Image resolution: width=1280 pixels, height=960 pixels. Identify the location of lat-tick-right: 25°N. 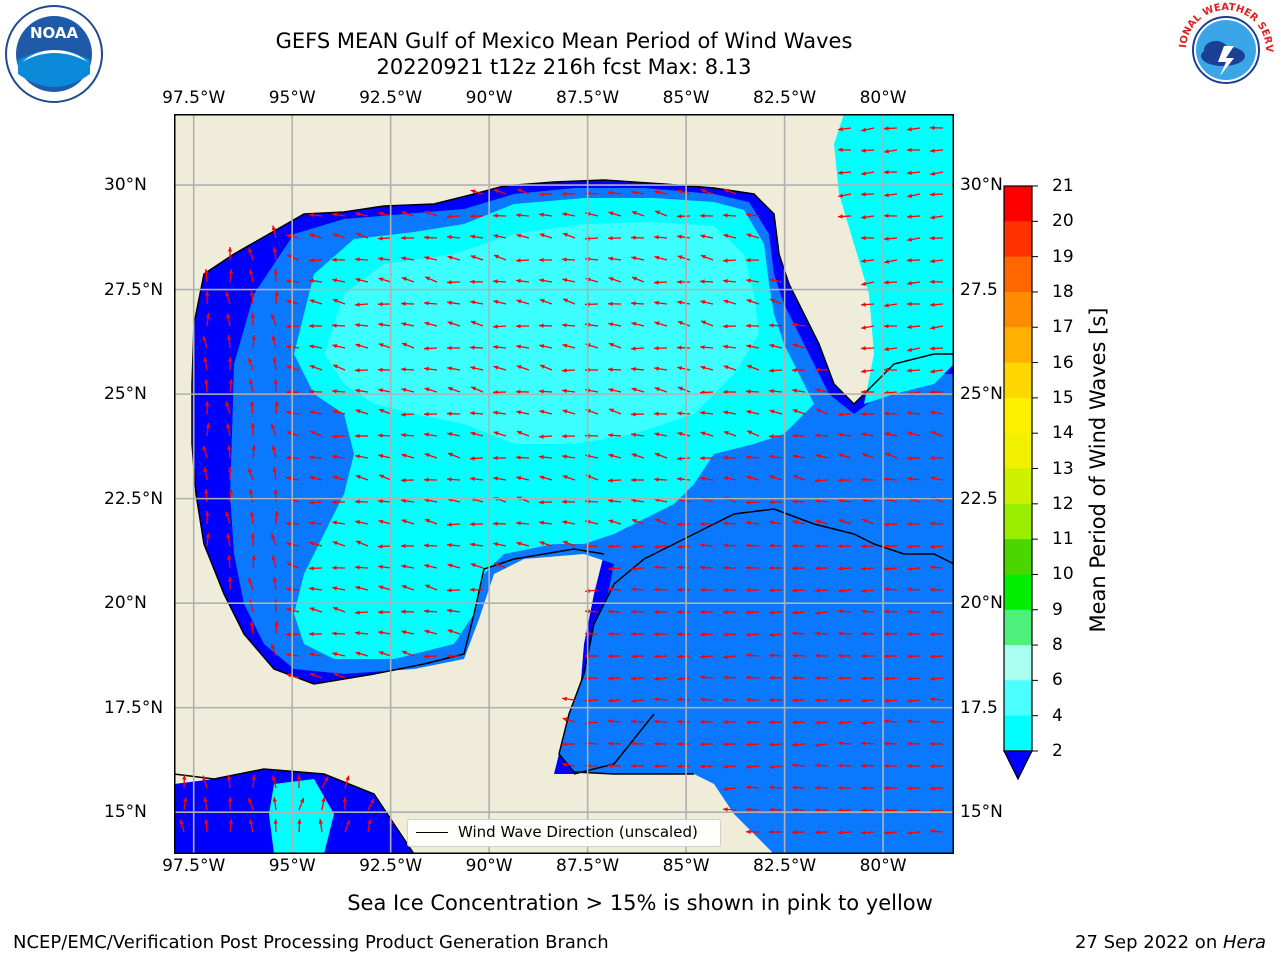
(981, 394).